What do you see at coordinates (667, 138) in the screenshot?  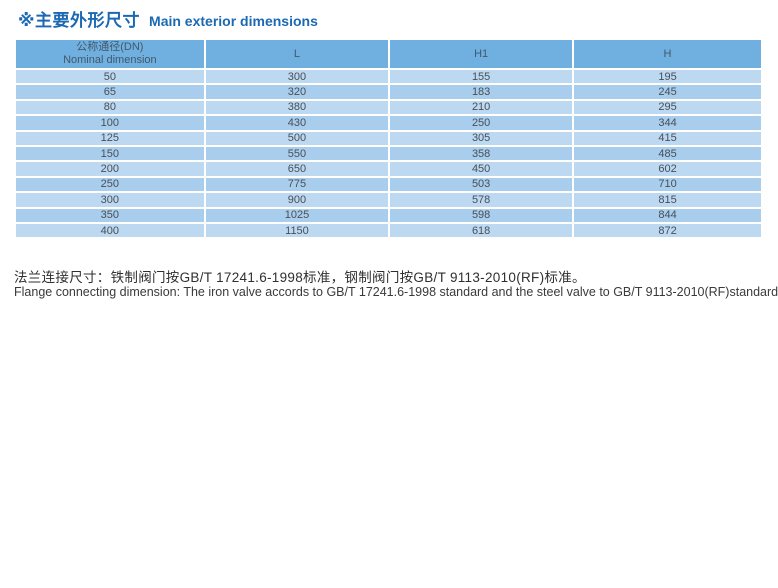 I see `table-cell: 415` at bounding box center [667, 138].